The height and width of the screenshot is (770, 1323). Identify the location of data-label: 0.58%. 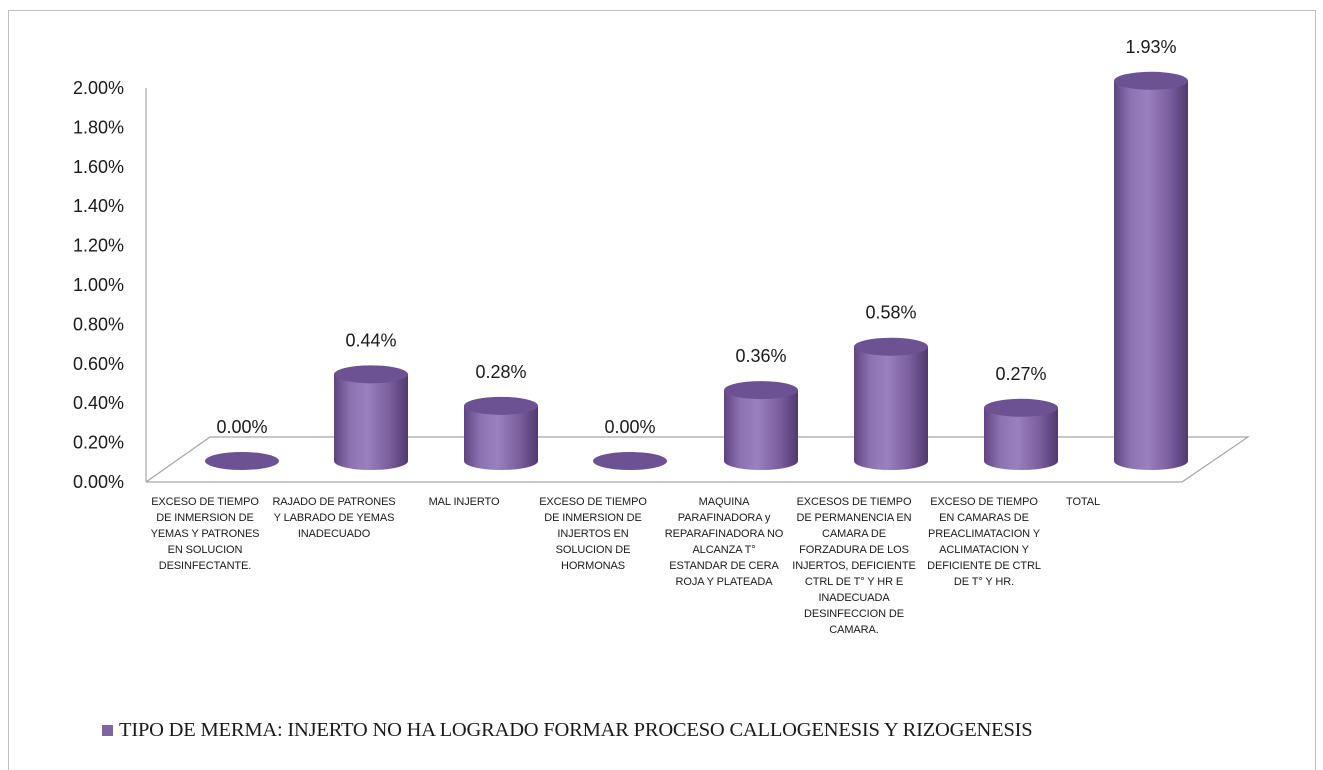
(890, 313).